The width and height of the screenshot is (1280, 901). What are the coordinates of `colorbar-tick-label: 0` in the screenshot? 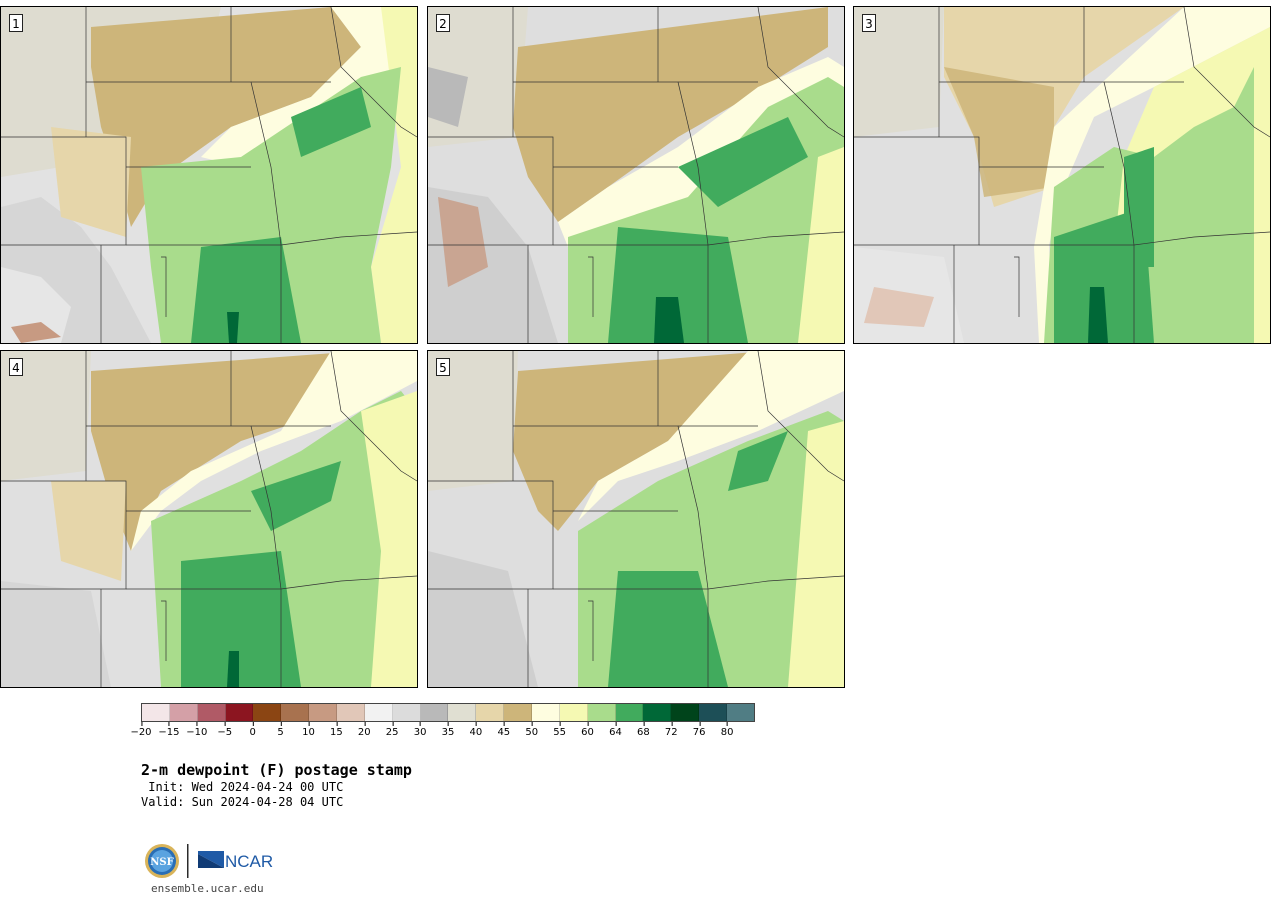 It's located at (252, 730).